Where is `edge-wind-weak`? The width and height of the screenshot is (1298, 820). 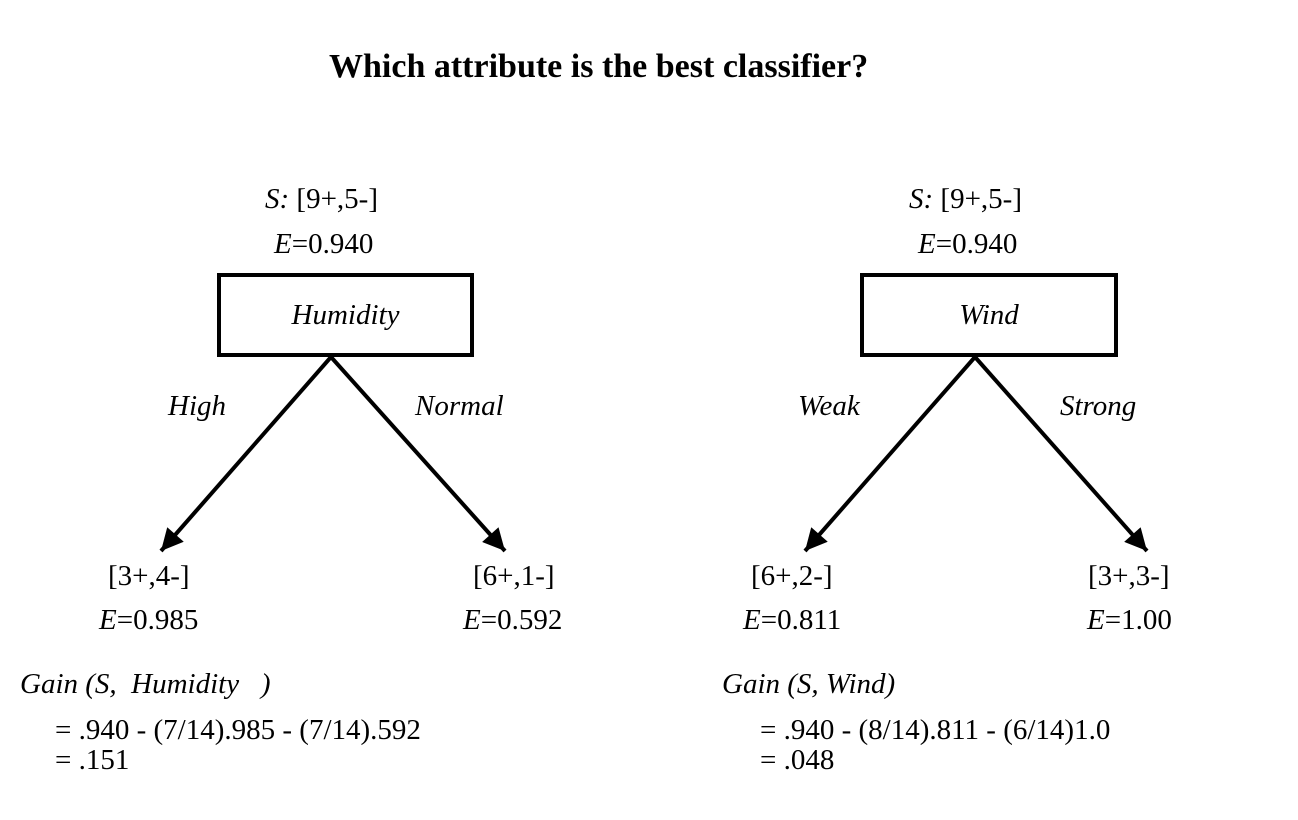 edge-wind-weak is located at coordinates (890, 454).